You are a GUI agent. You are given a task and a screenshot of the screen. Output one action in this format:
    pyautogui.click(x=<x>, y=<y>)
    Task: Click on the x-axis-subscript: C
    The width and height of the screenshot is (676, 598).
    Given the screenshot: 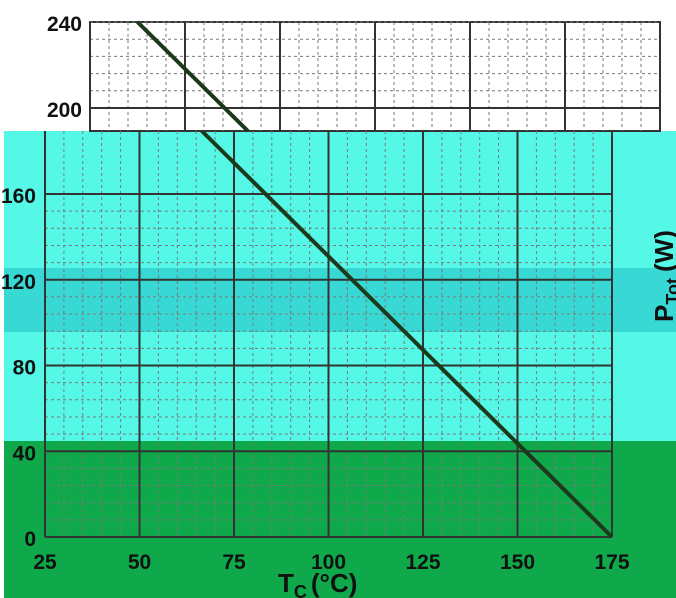 What is the action you would take?
    pyautogui.click(x=300, y=590)
    